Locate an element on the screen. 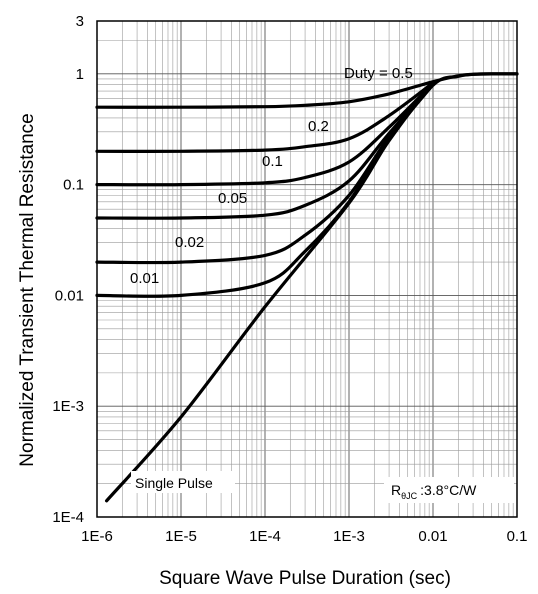 This screenshot has width=538, height=594. x-tick-label: 0.01 is located at coordinates (432, 536).